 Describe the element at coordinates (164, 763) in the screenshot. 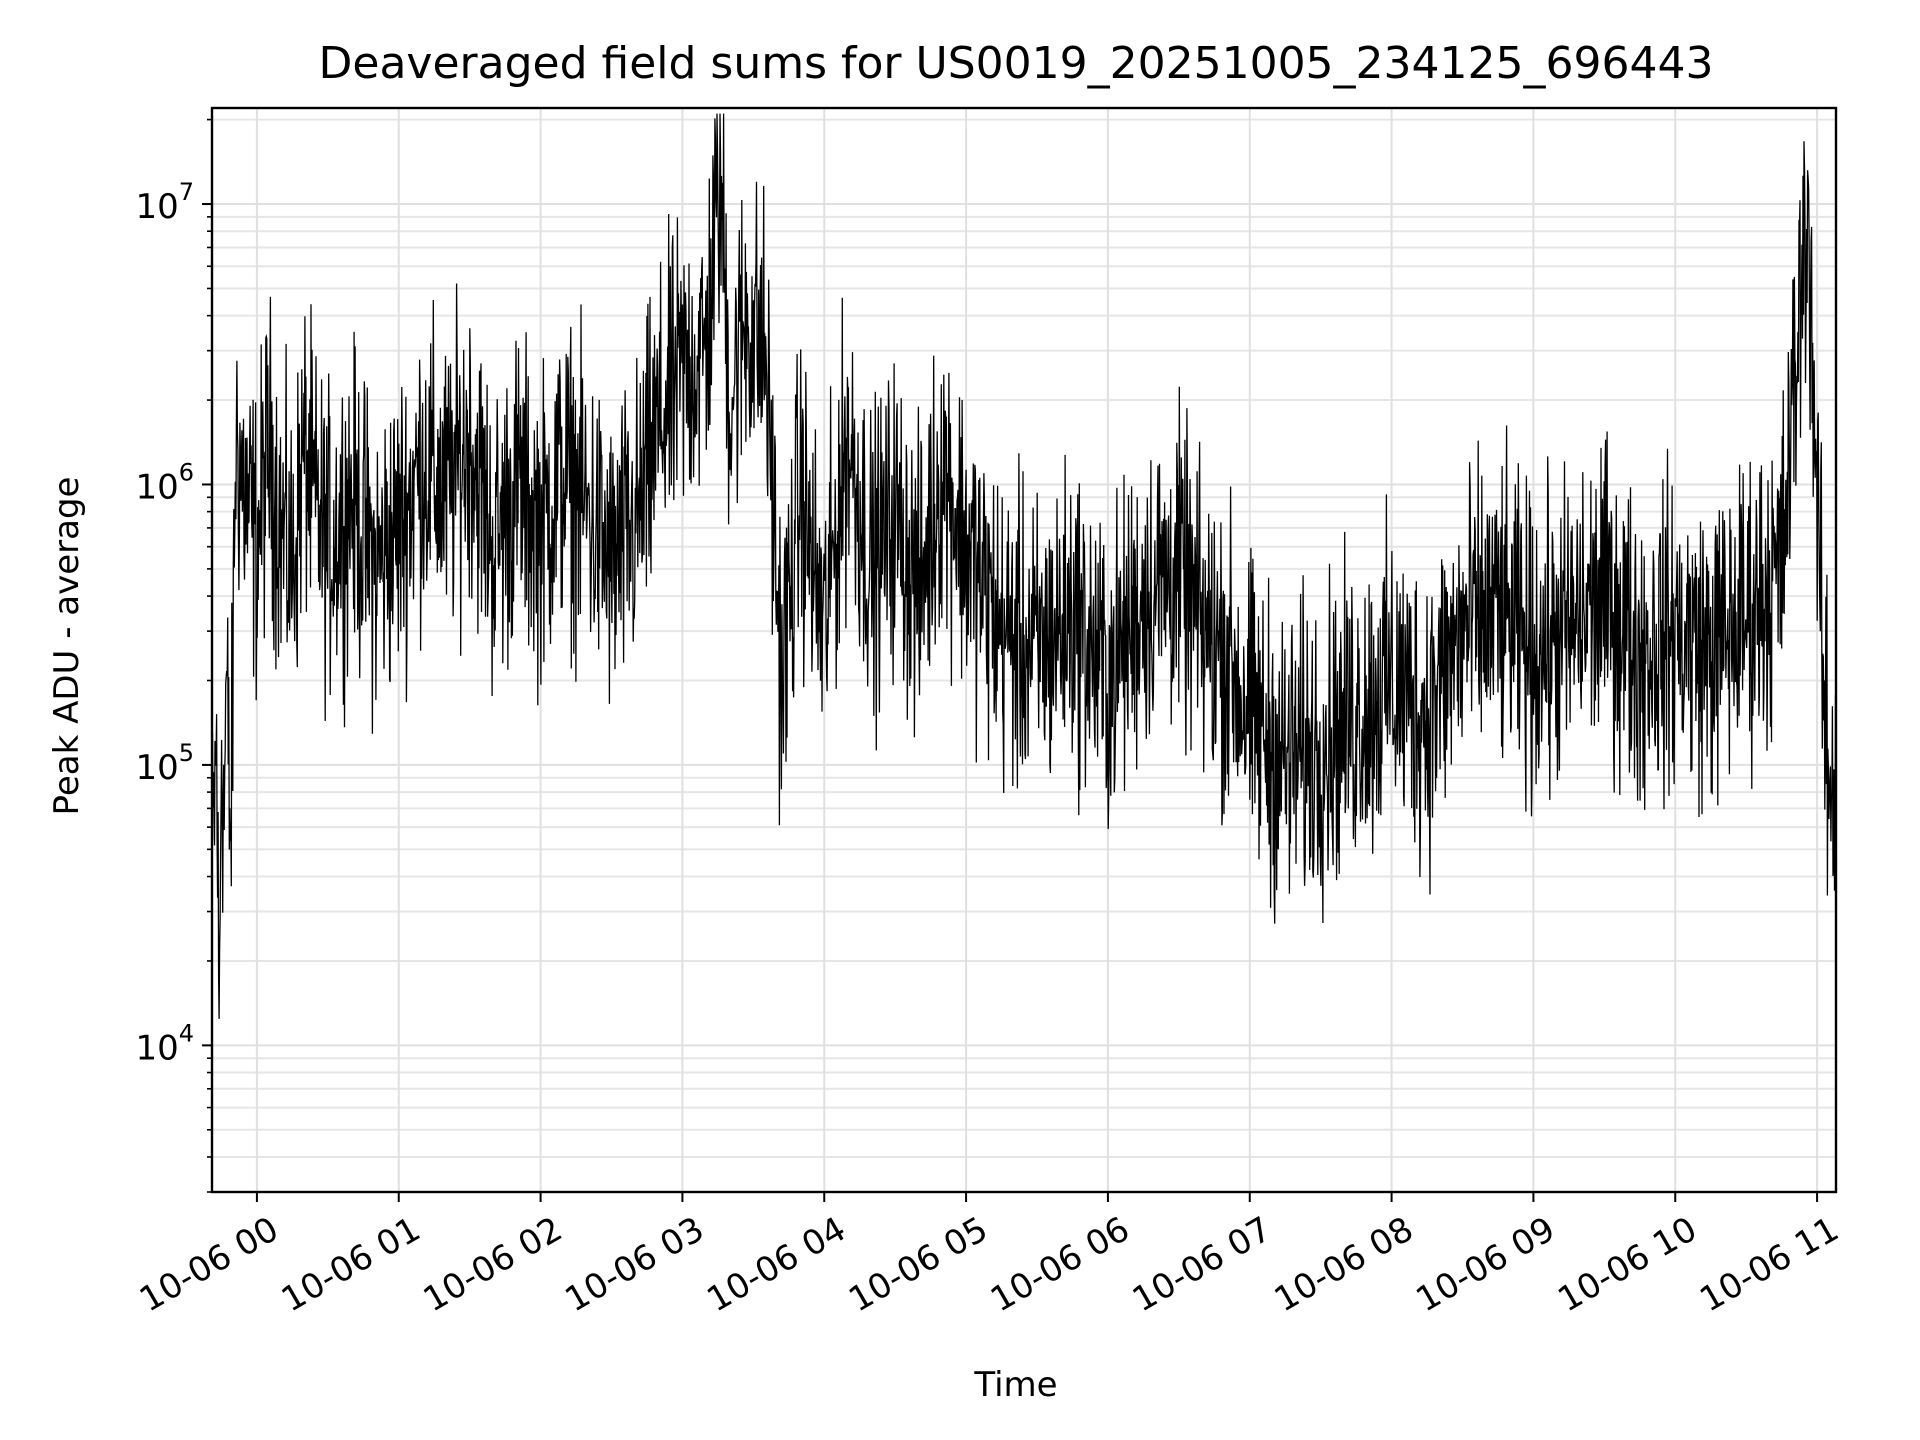

I see `y-tick-label: 10⁵` at that location.